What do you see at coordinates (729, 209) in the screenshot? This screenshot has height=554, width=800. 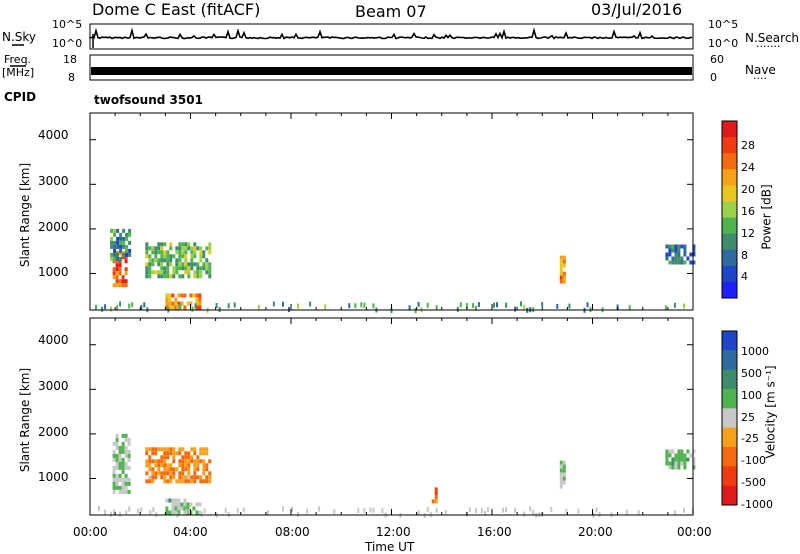 I see `power-colorbar-frame` at bounding box center [729, 209].